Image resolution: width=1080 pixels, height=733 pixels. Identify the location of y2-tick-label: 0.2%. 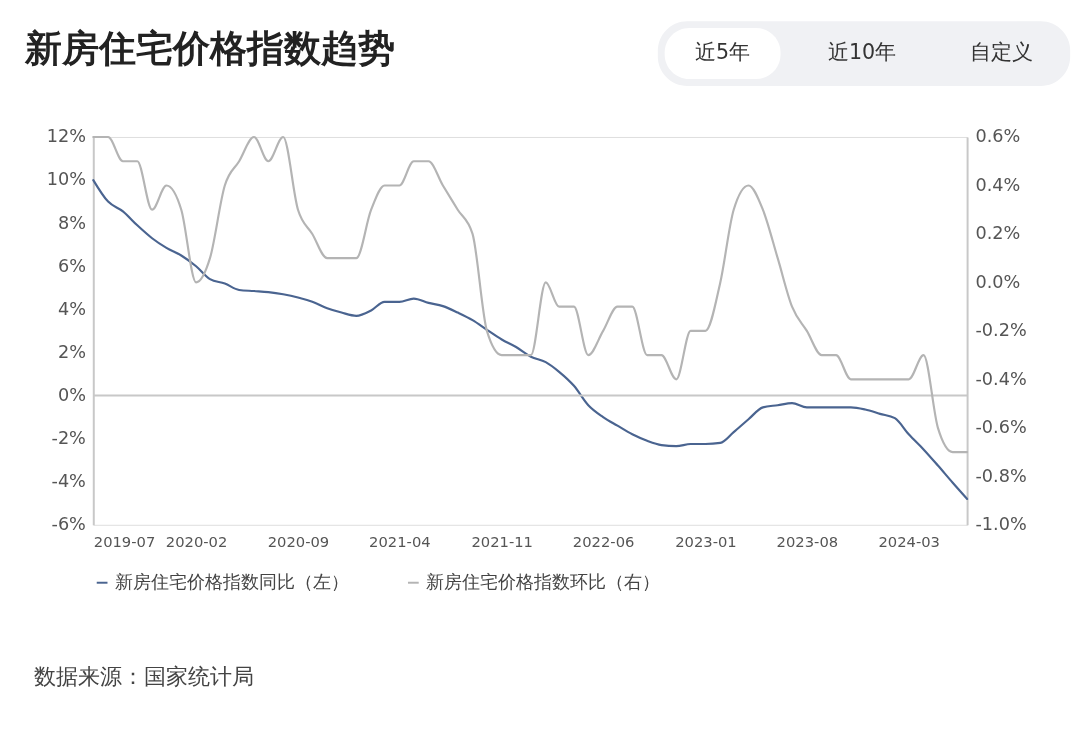
(998, 233).